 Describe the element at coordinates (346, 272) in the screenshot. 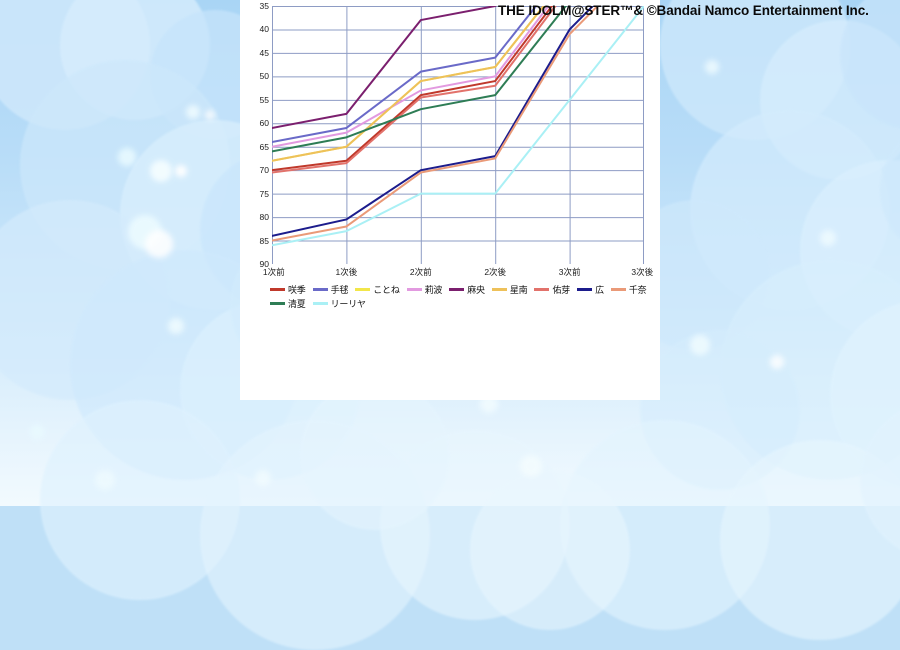

I see `x-tick-1次後: 1次後` at that location.